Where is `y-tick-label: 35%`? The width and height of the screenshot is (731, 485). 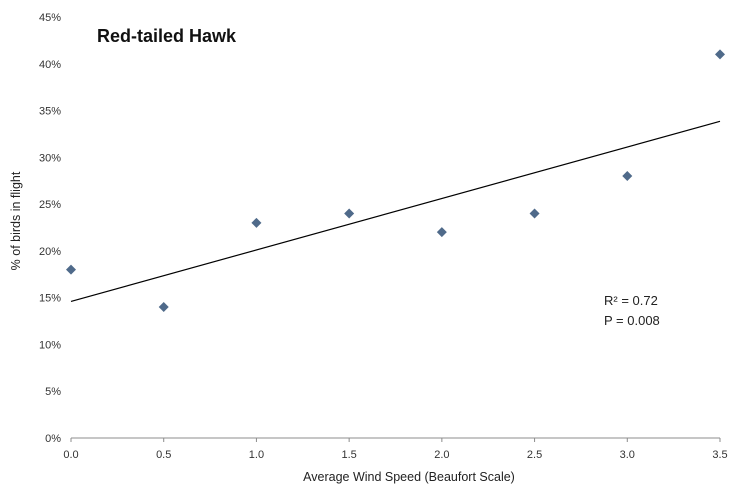 y-tick-label: 35% is located at coordinates (50, 112).